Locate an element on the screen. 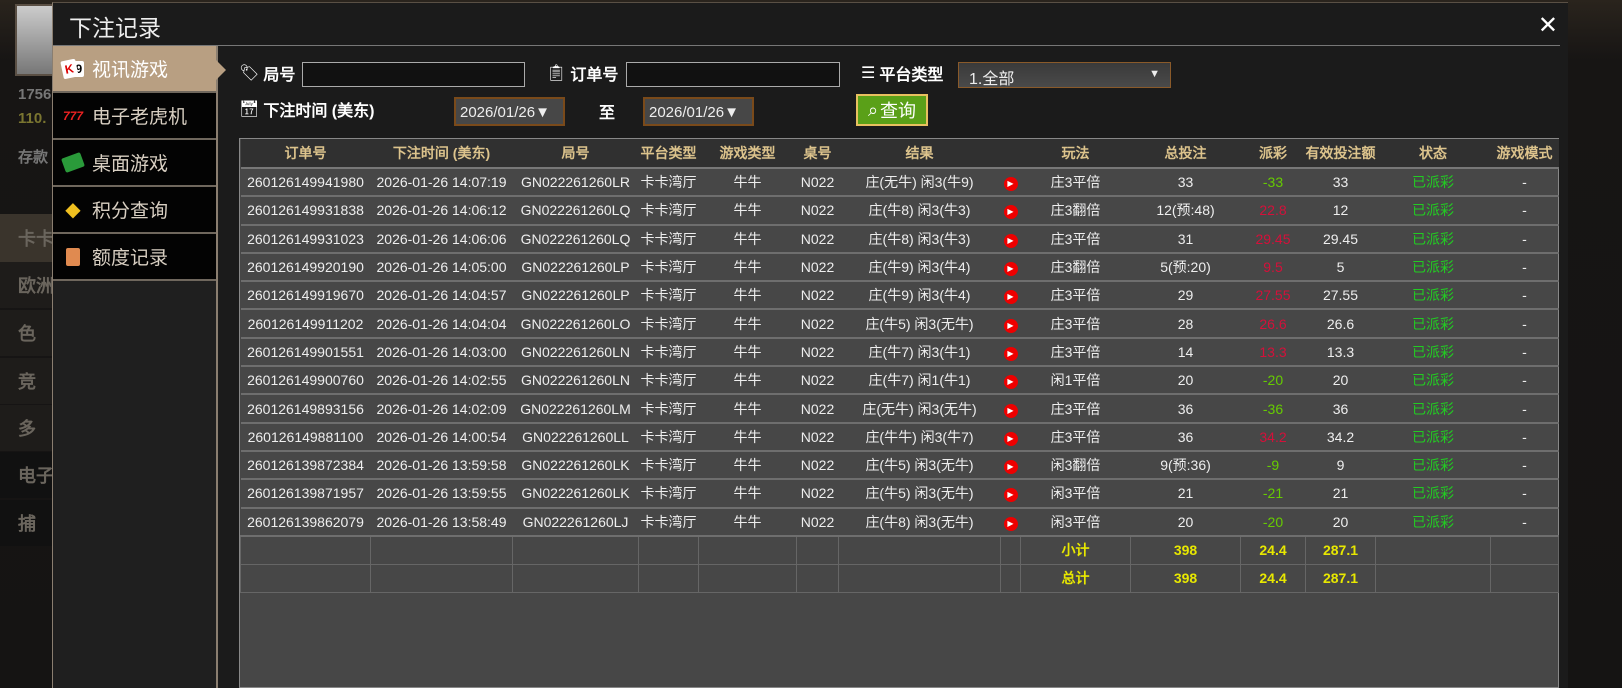 The width and height of the screenshot is (1622, 688). bg-tab-kaka: 卡卡 is located at coordinates (30, 238).